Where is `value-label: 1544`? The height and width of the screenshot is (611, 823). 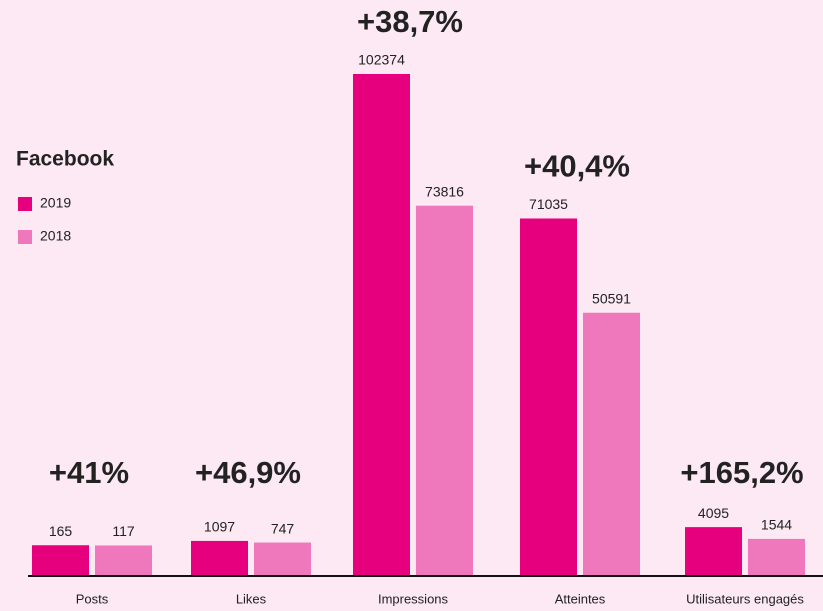 value-label: 1544 is located at coordinates (776, 525).